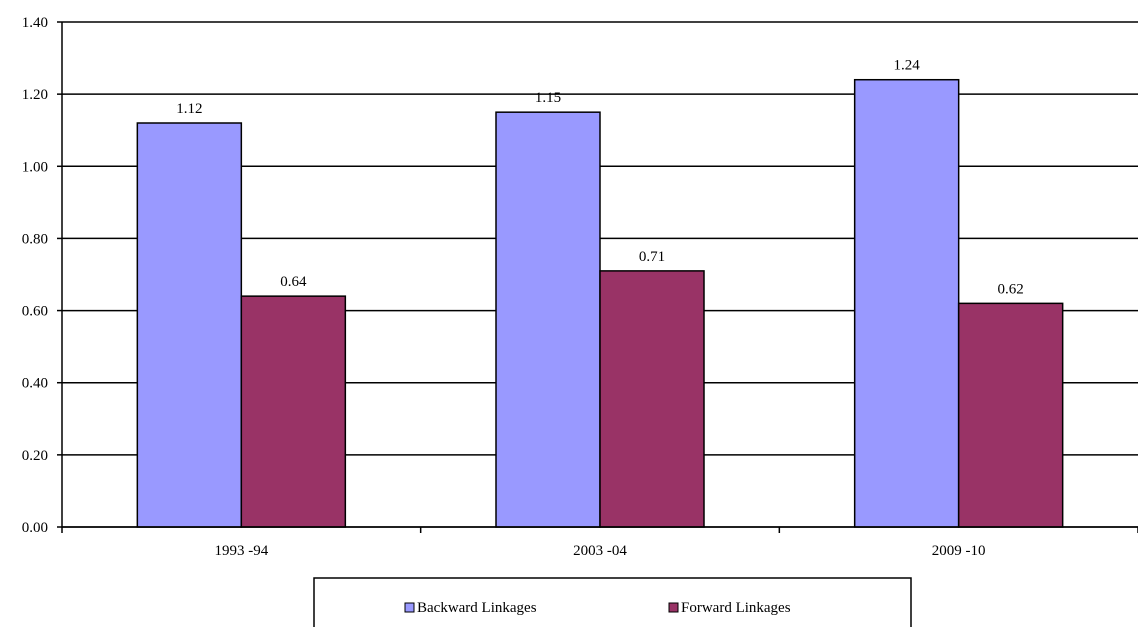  I want to click on y-tick-label: 0.40, so click(35, 384).